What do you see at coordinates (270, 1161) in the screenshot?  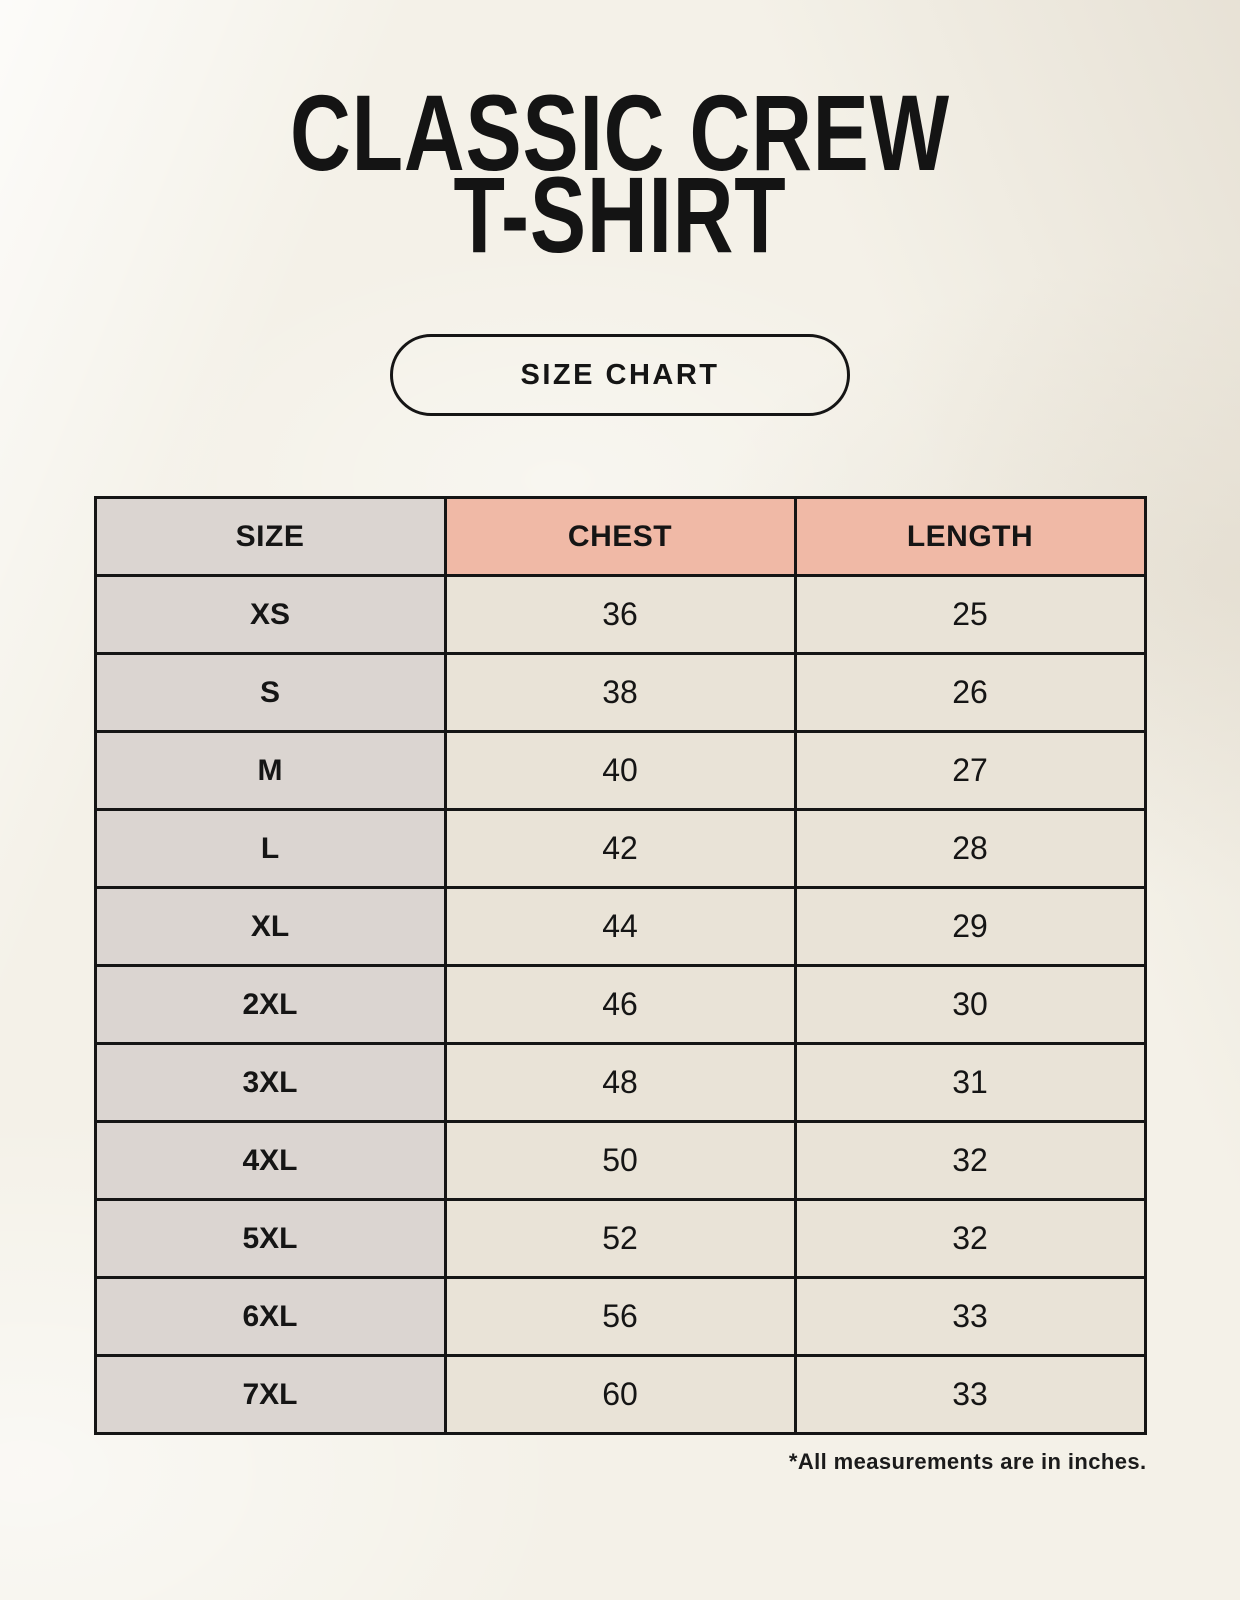 I see `size-cell: 4XL` at bounding box center [270, 1161].